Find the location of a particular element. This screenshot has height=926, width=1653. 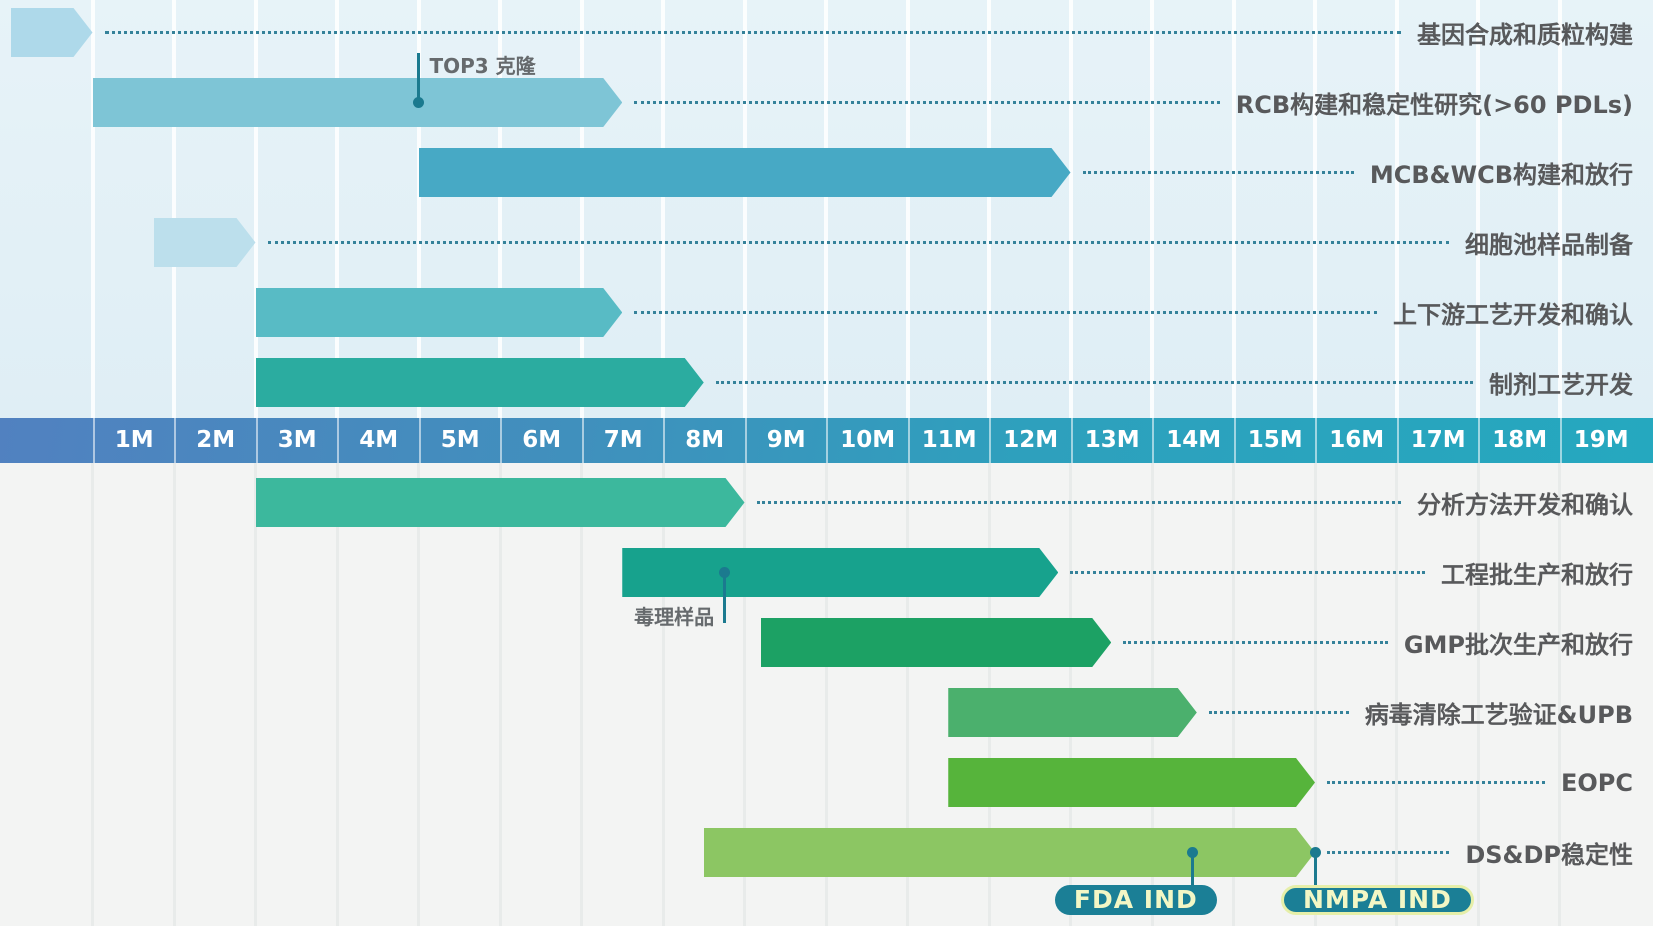

month-tick-label: 6M is located at coordinates (541, 440).